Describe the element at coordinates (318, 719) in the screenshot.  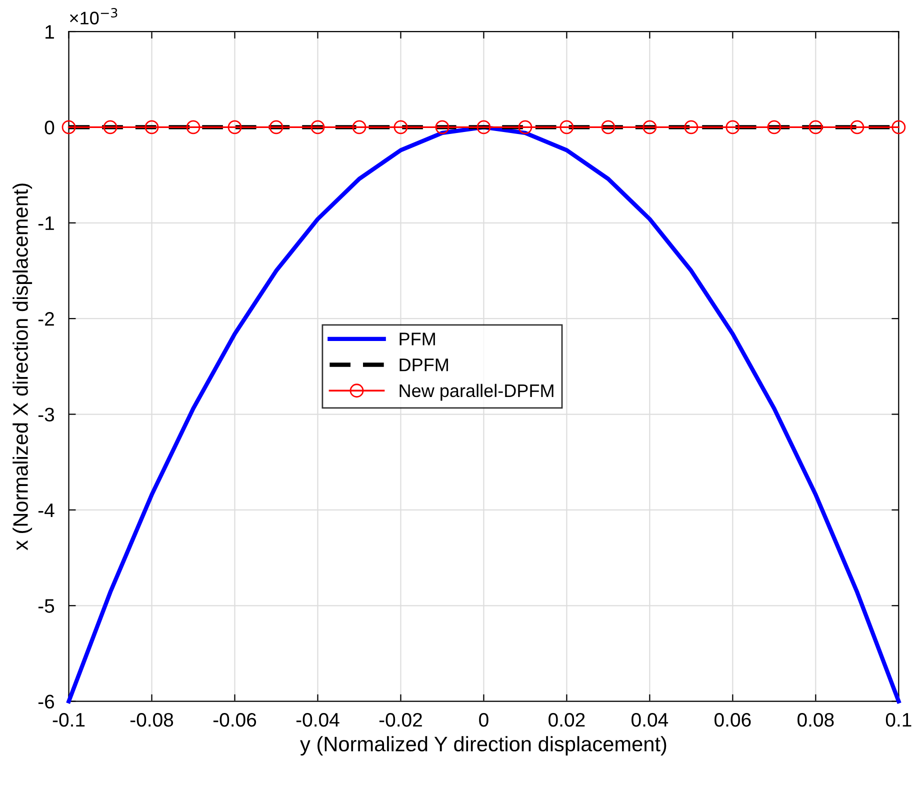
I see `x-tick-label: -0.04` at that location.